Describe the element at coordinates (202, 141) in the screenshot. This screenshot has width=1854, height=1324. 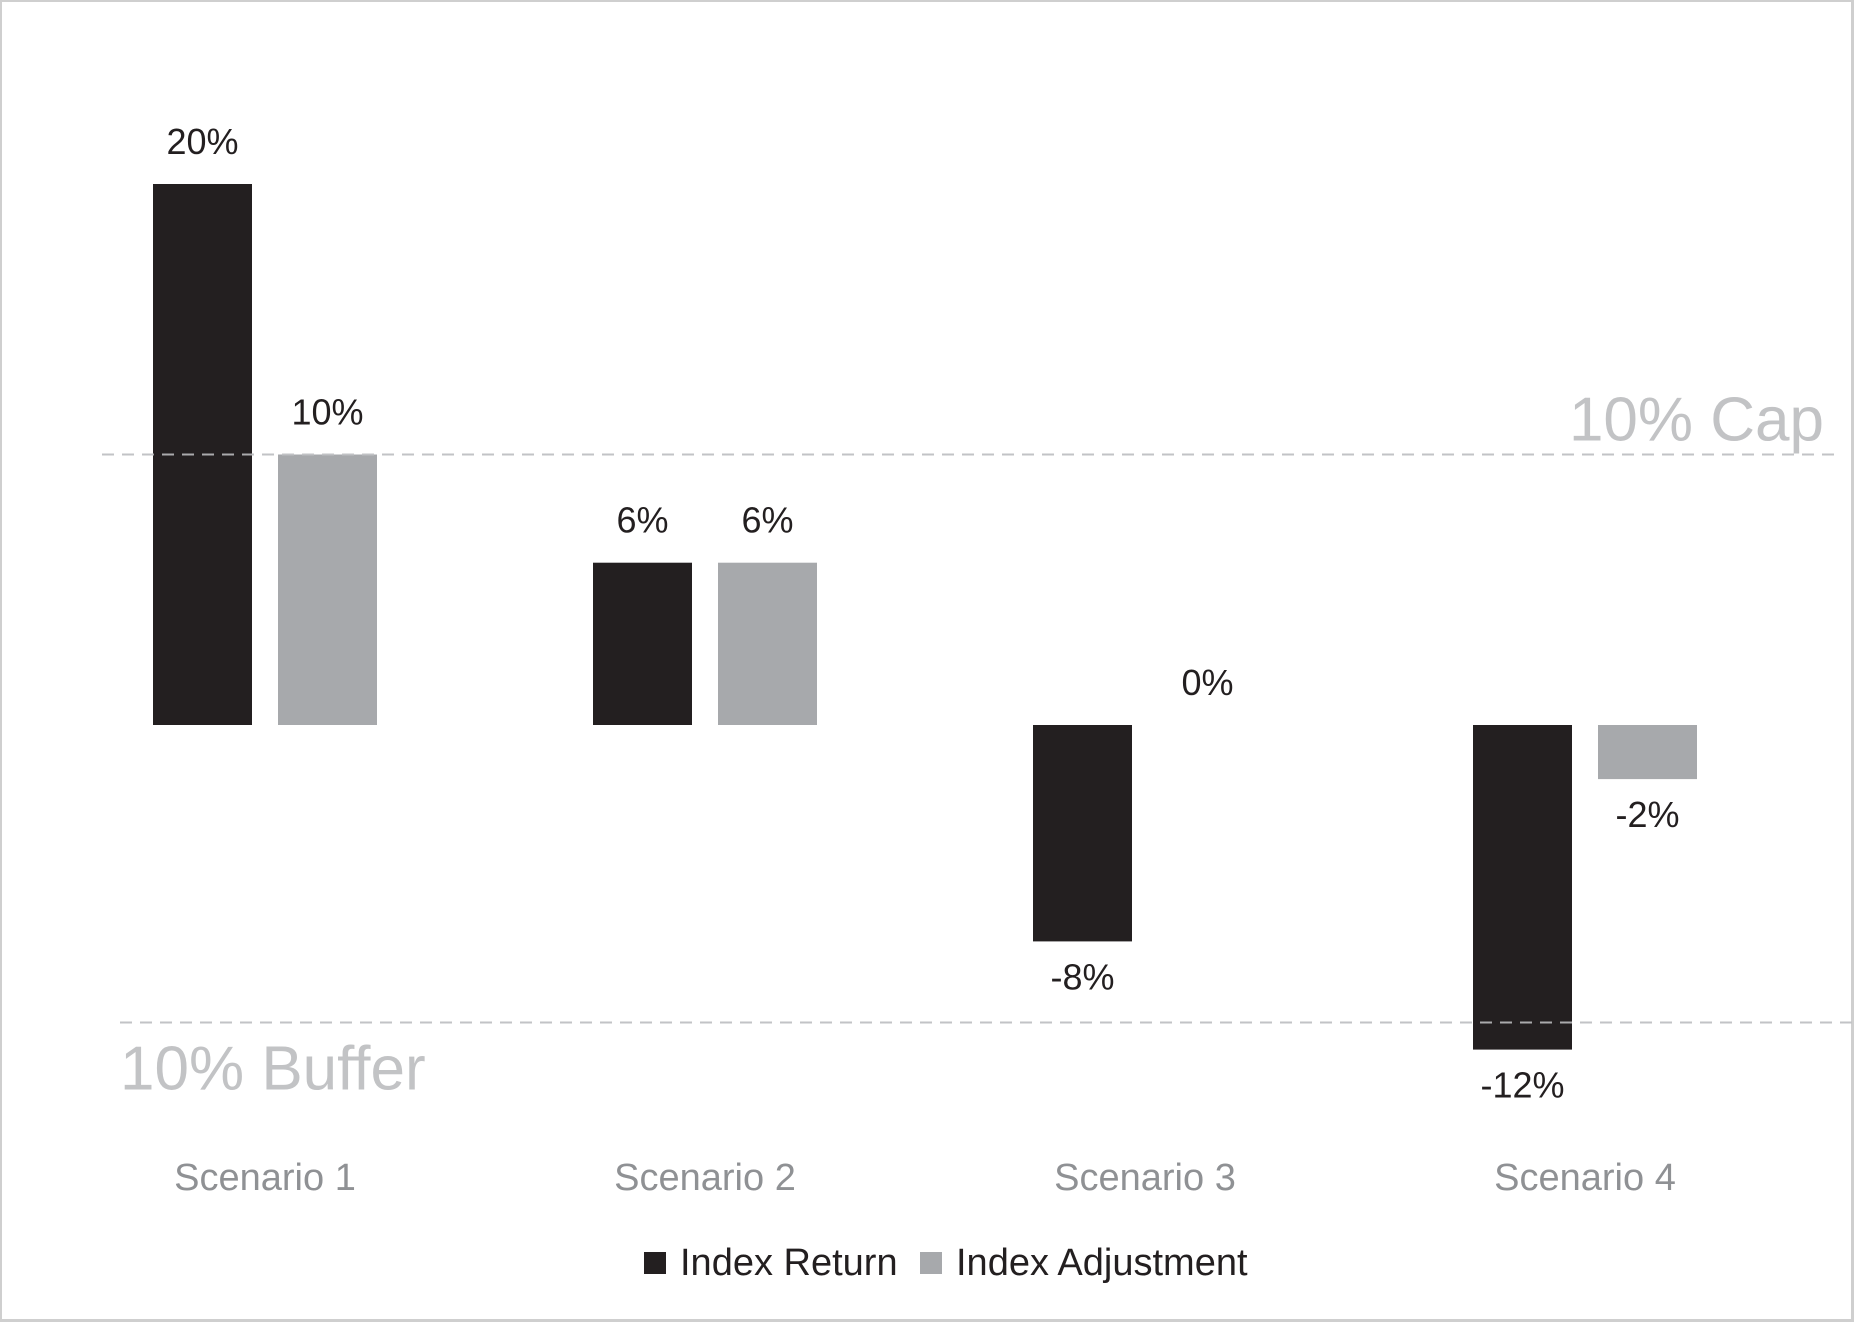
I see `data-label-index-return-scenario-1: 20%` at that location.